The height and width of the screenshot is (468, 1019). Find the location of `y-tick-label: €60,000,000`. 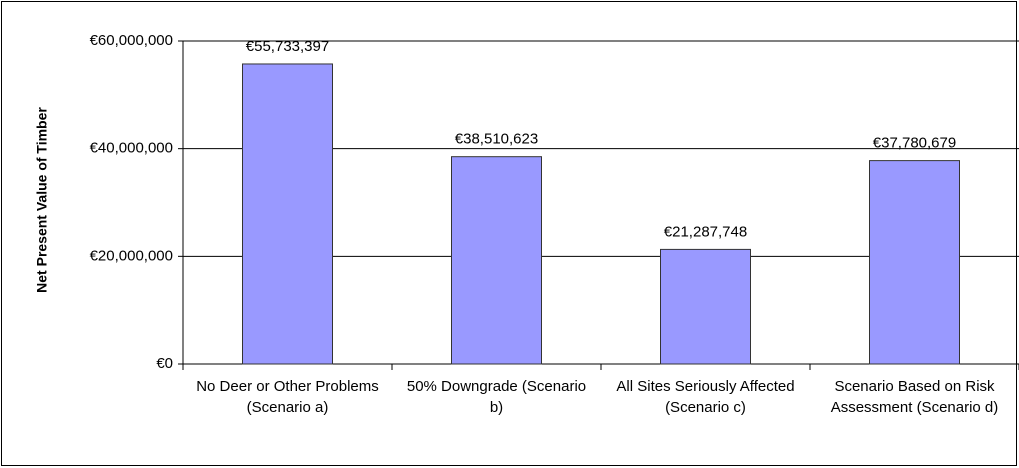

y-tick-label: €60,000,000 is located at coordinates (131, 40).